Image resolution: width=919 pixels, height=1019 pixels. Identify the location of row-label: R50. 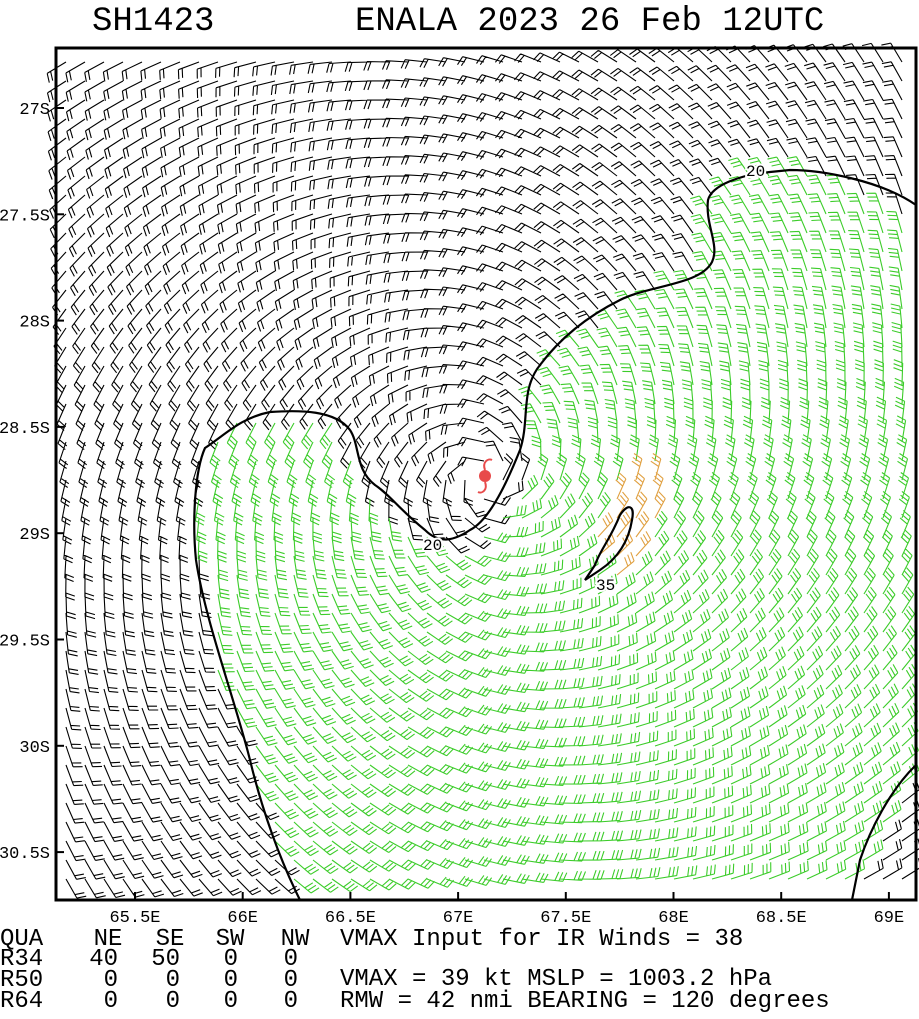
(21, 980).